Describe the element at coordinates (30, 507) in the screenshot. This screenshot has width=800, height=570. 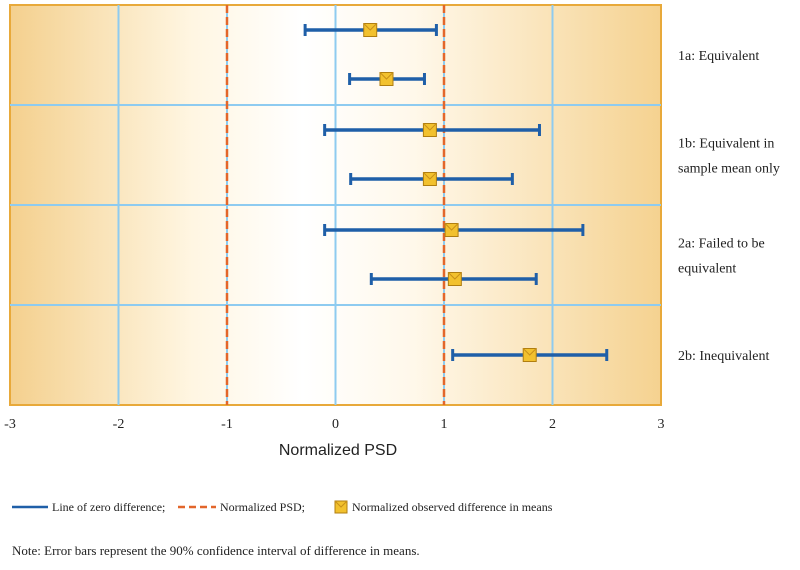
I see `legend-swatch-zero-line` at that location.